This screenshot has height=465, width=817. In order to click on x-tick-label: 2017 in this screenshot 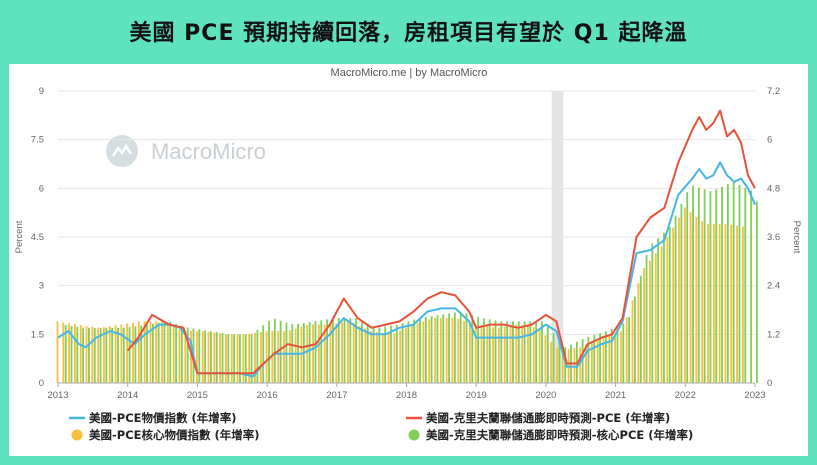, I will do `click(336, 395)`.